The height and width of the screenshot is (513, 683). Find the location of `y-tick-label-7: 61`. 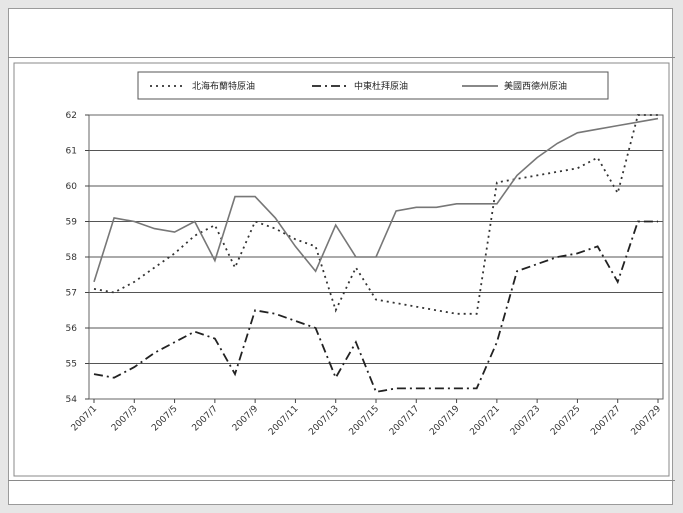

y-tick-label-7: 61 is located at coordinates (71, 152).